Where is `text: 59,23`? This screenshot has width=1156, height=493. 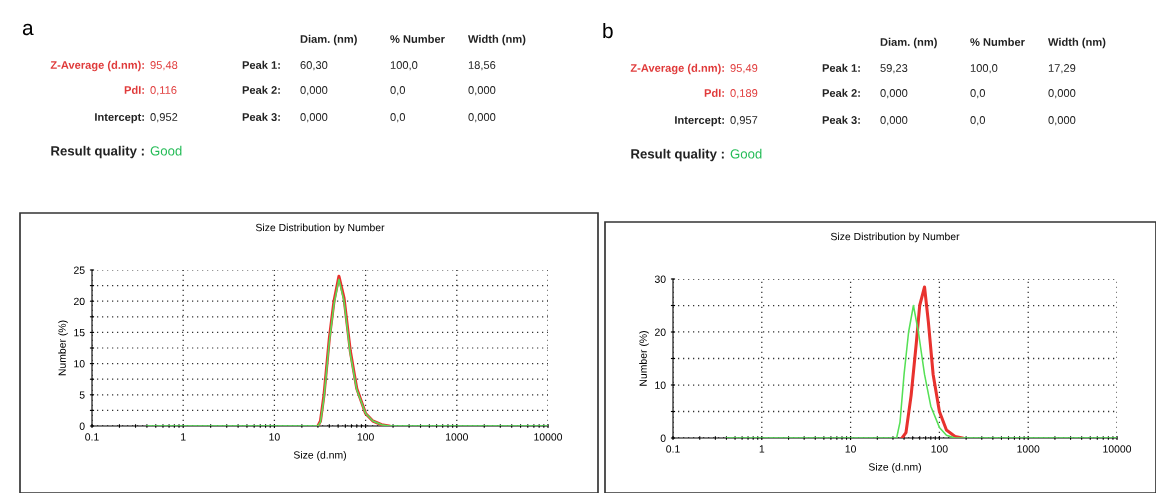 text: 59,23 is located at coordinates (894, 69).